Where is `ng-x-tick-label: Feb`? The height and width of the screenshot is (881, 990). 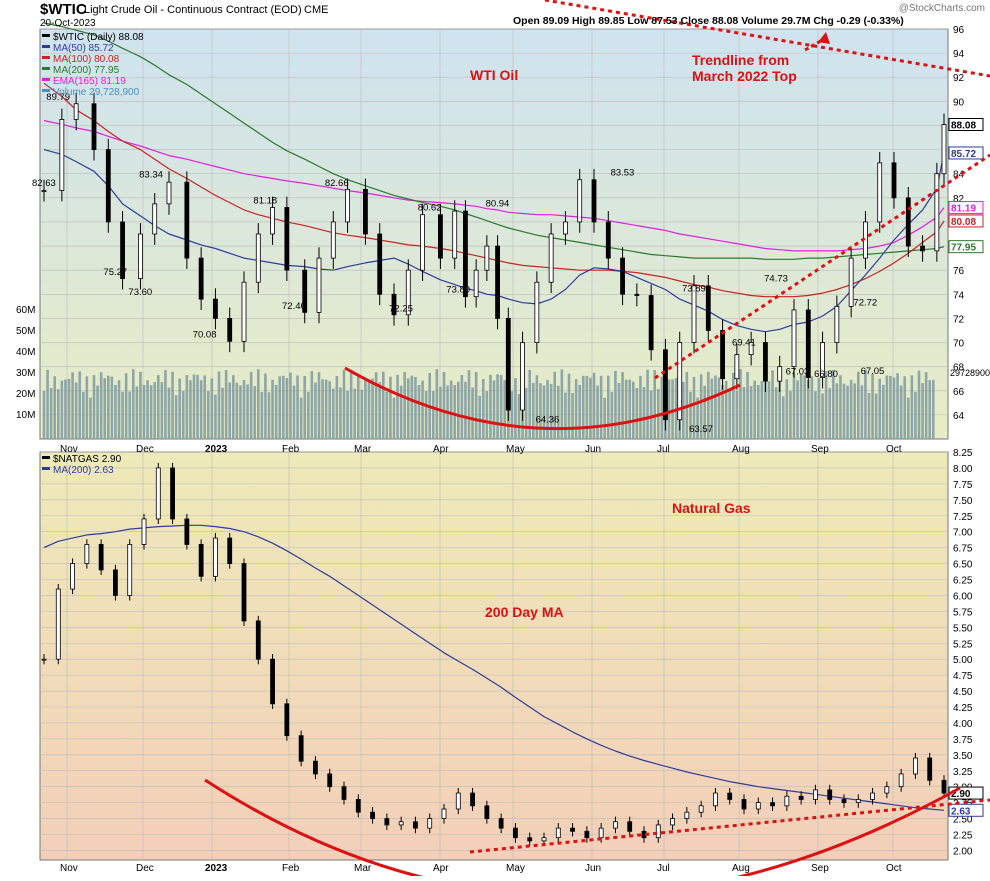
ng-x-tick-label: Feb is located at coordinates (291, 868).